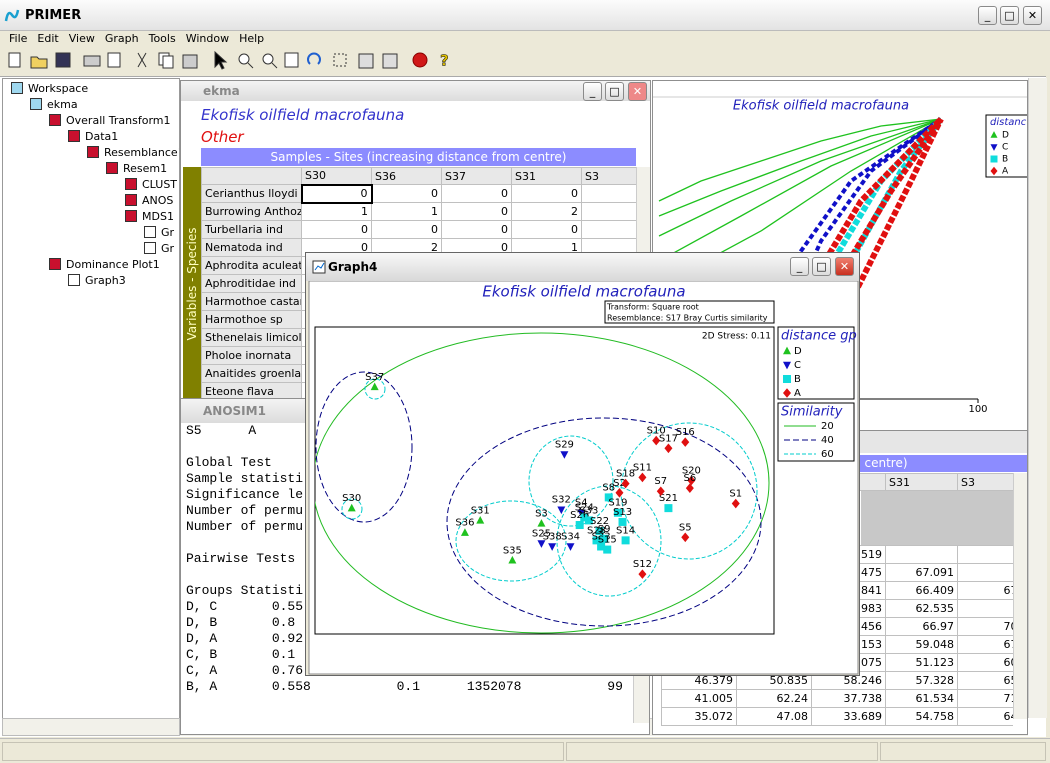 The image size is (1050, 763). I want to click on tree-item: Workspace, so click(49, 88).